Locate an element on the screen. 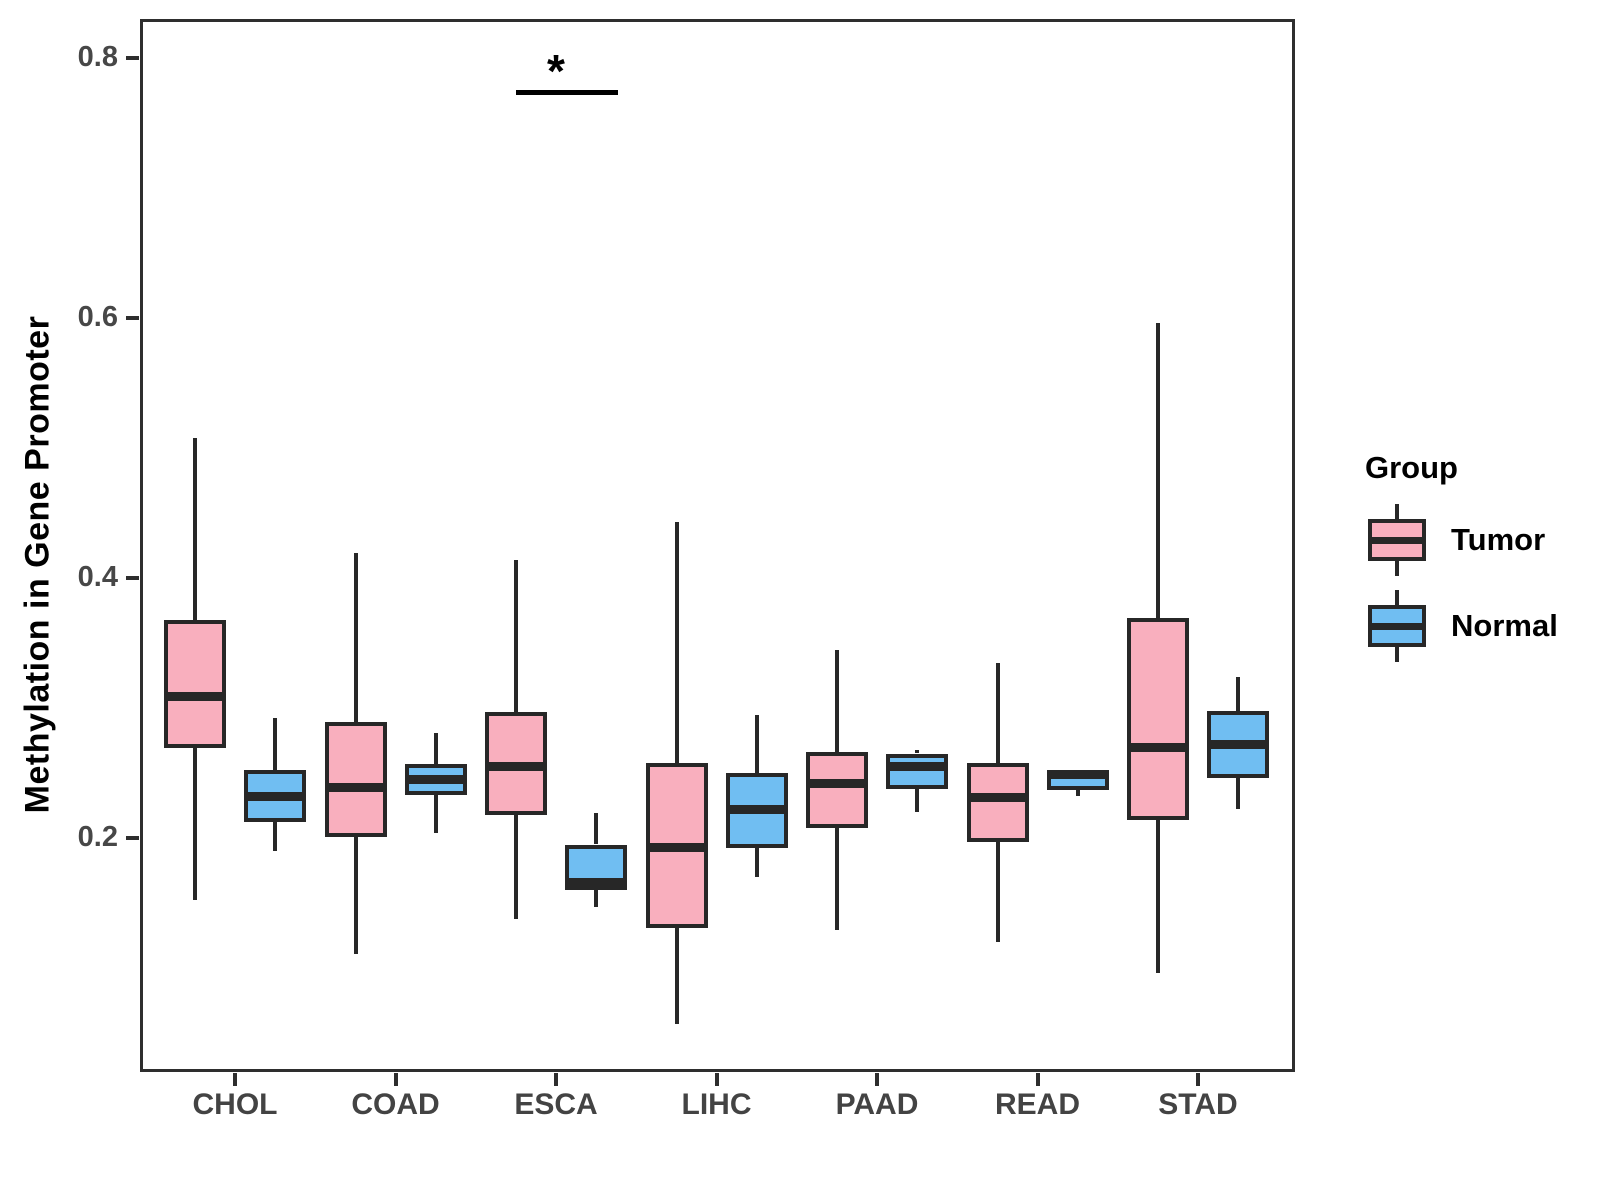  boxplot-tumor-STAD-median is located at coordinates (1158, 747).